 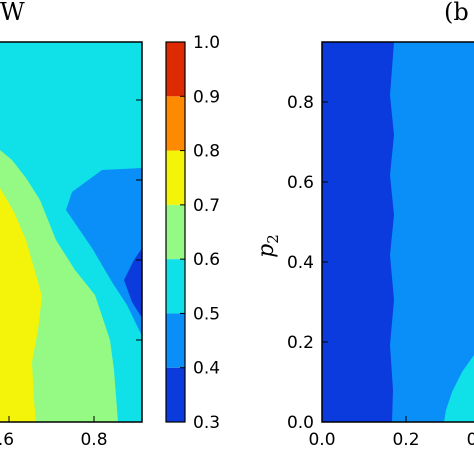 I want to click on colorbar-tick-label: 0.5, so click(x=206, y=314).